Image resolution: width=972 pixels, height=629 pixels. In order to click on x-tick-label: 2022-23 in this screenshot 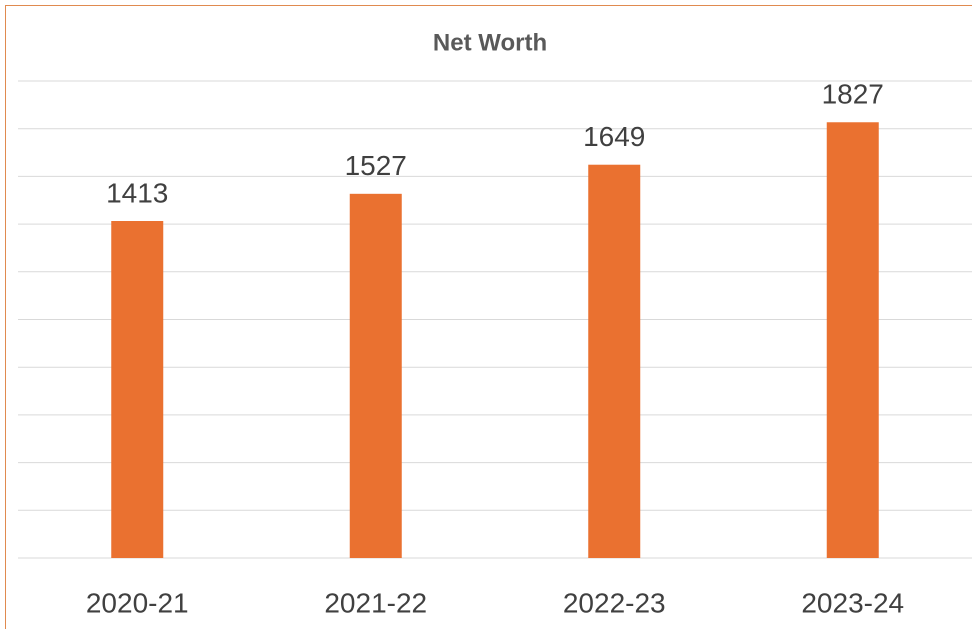, I will do `click(614, 602)`.